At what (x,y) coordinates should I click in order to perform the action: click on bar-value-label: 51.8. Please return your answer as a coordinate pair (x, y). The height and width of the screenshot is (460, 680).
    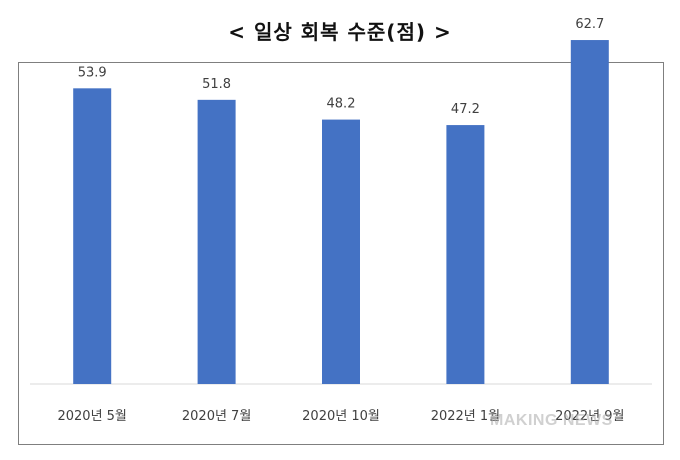
    Looking at the image, I should click on (216, 84).